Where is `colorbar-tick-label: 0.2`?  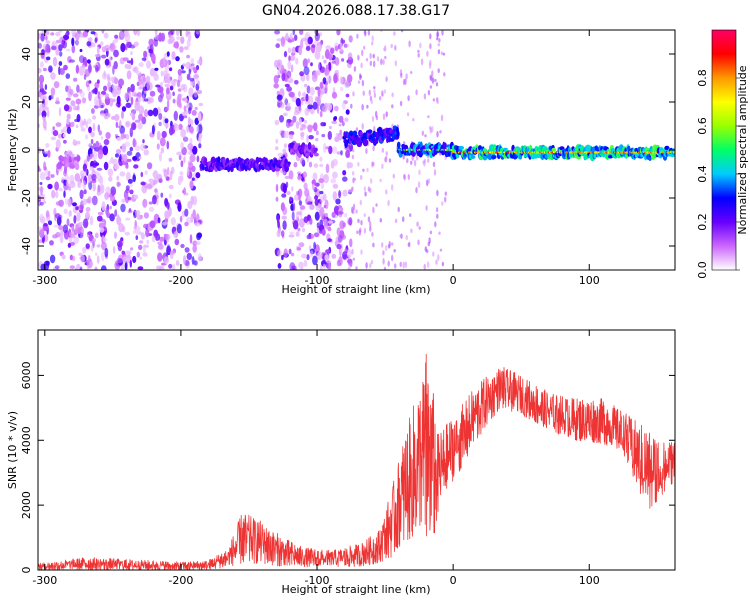 colorbar-tick-label: 0.2 is located at coordinates (702, 222).